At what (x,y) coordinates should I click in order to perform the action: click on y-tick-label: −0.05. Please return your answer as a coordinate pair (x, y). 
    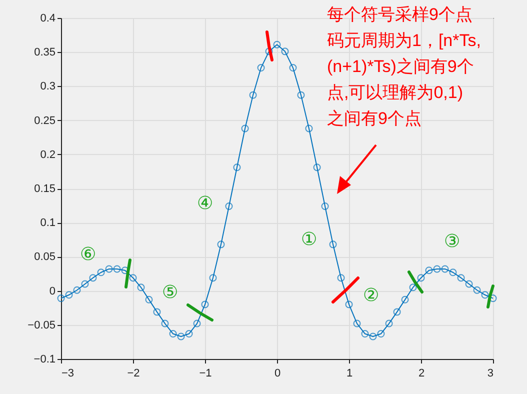
    Looking at the image, I should click on (42, 325).